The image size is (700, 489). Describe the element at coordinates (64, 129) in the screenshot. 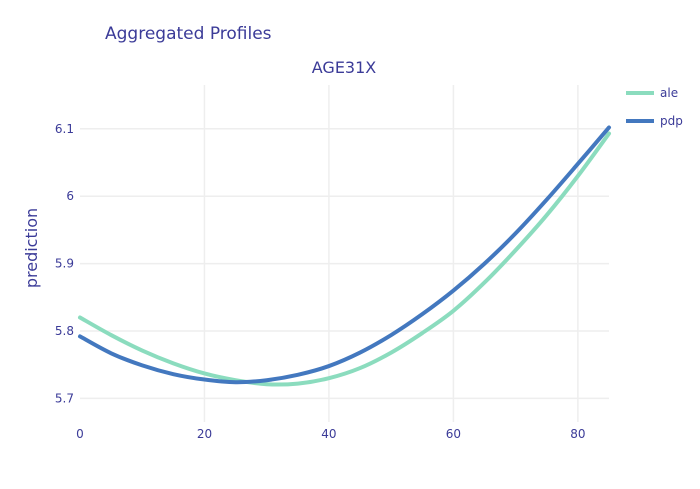

I see `y-tick-label: 6.1` at that location.